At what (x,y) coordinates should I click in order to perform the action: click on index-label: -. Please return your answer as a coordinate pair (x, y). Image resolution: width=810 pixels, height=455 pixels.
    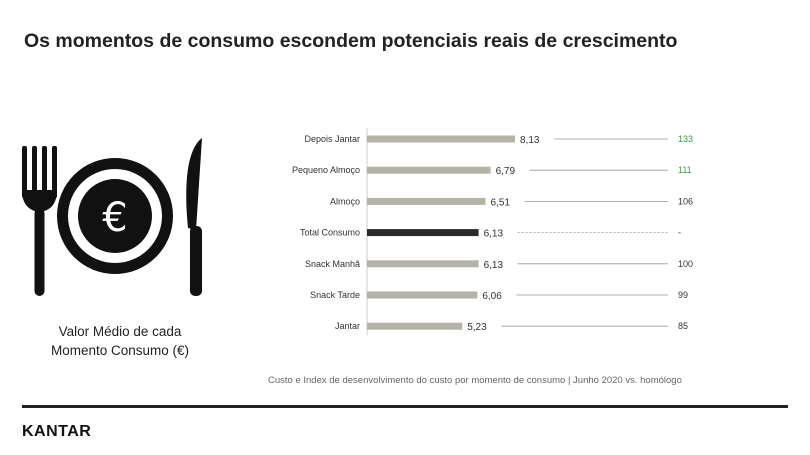
    Looking at the image, I should click on (679, 233).